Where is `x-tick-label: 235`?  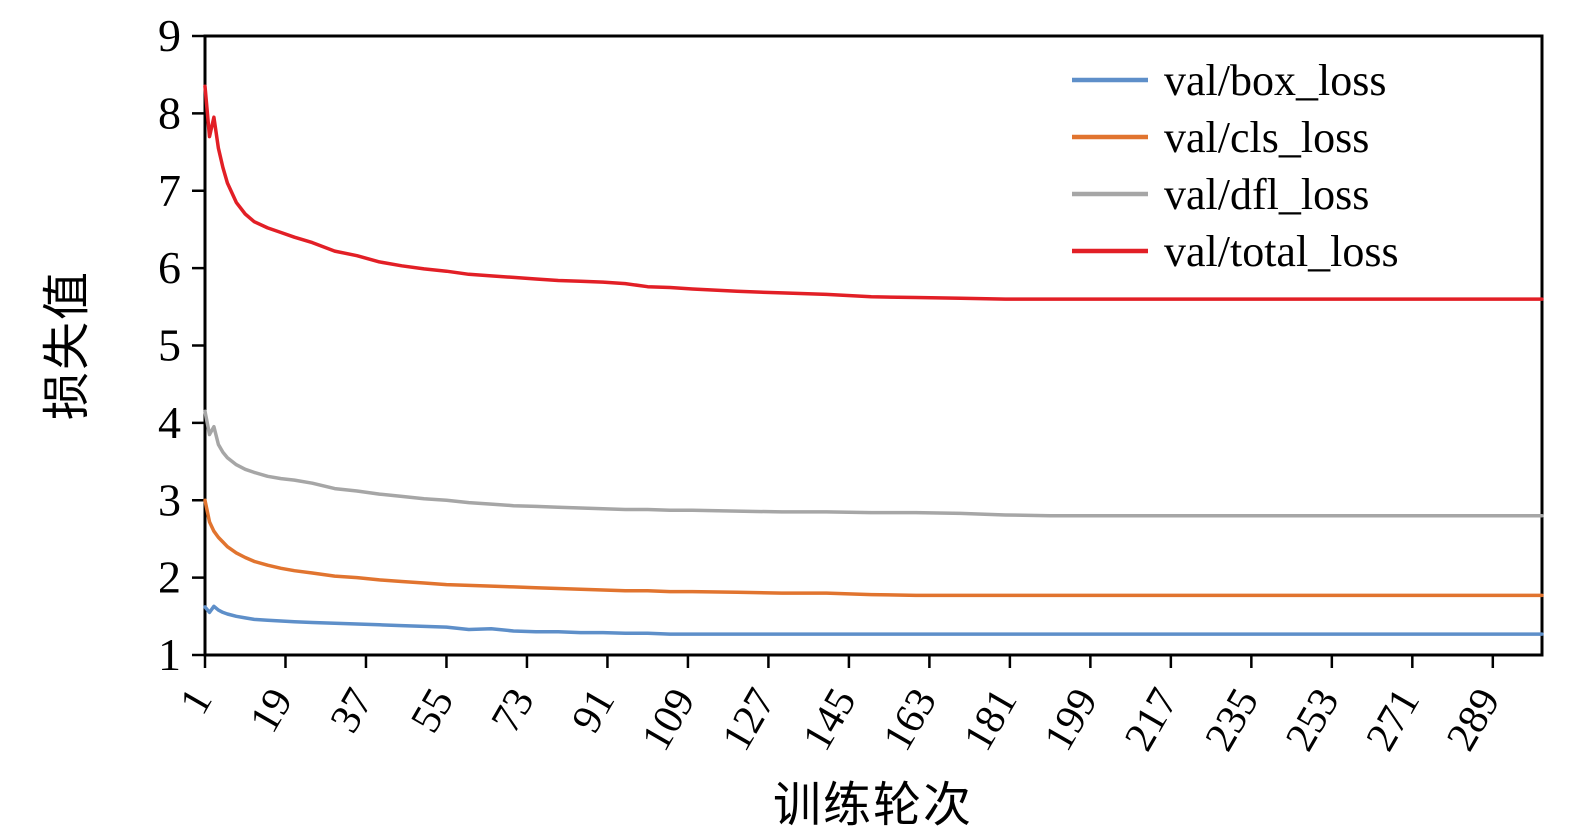 x-tick-label: 235 is located at coordinates (1232, 720).